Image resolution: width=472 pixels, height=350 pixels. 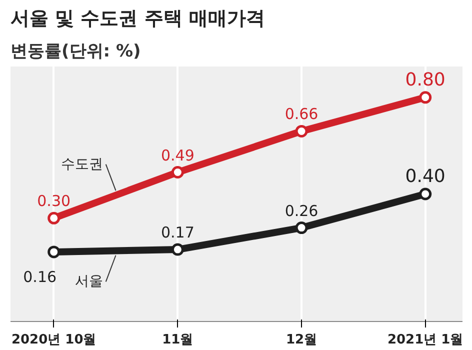 What do you see at coordinates (53, 340) in the screenshot?
I see `x-tick-label: 2020년 10월` at bounding box center [53, 340].